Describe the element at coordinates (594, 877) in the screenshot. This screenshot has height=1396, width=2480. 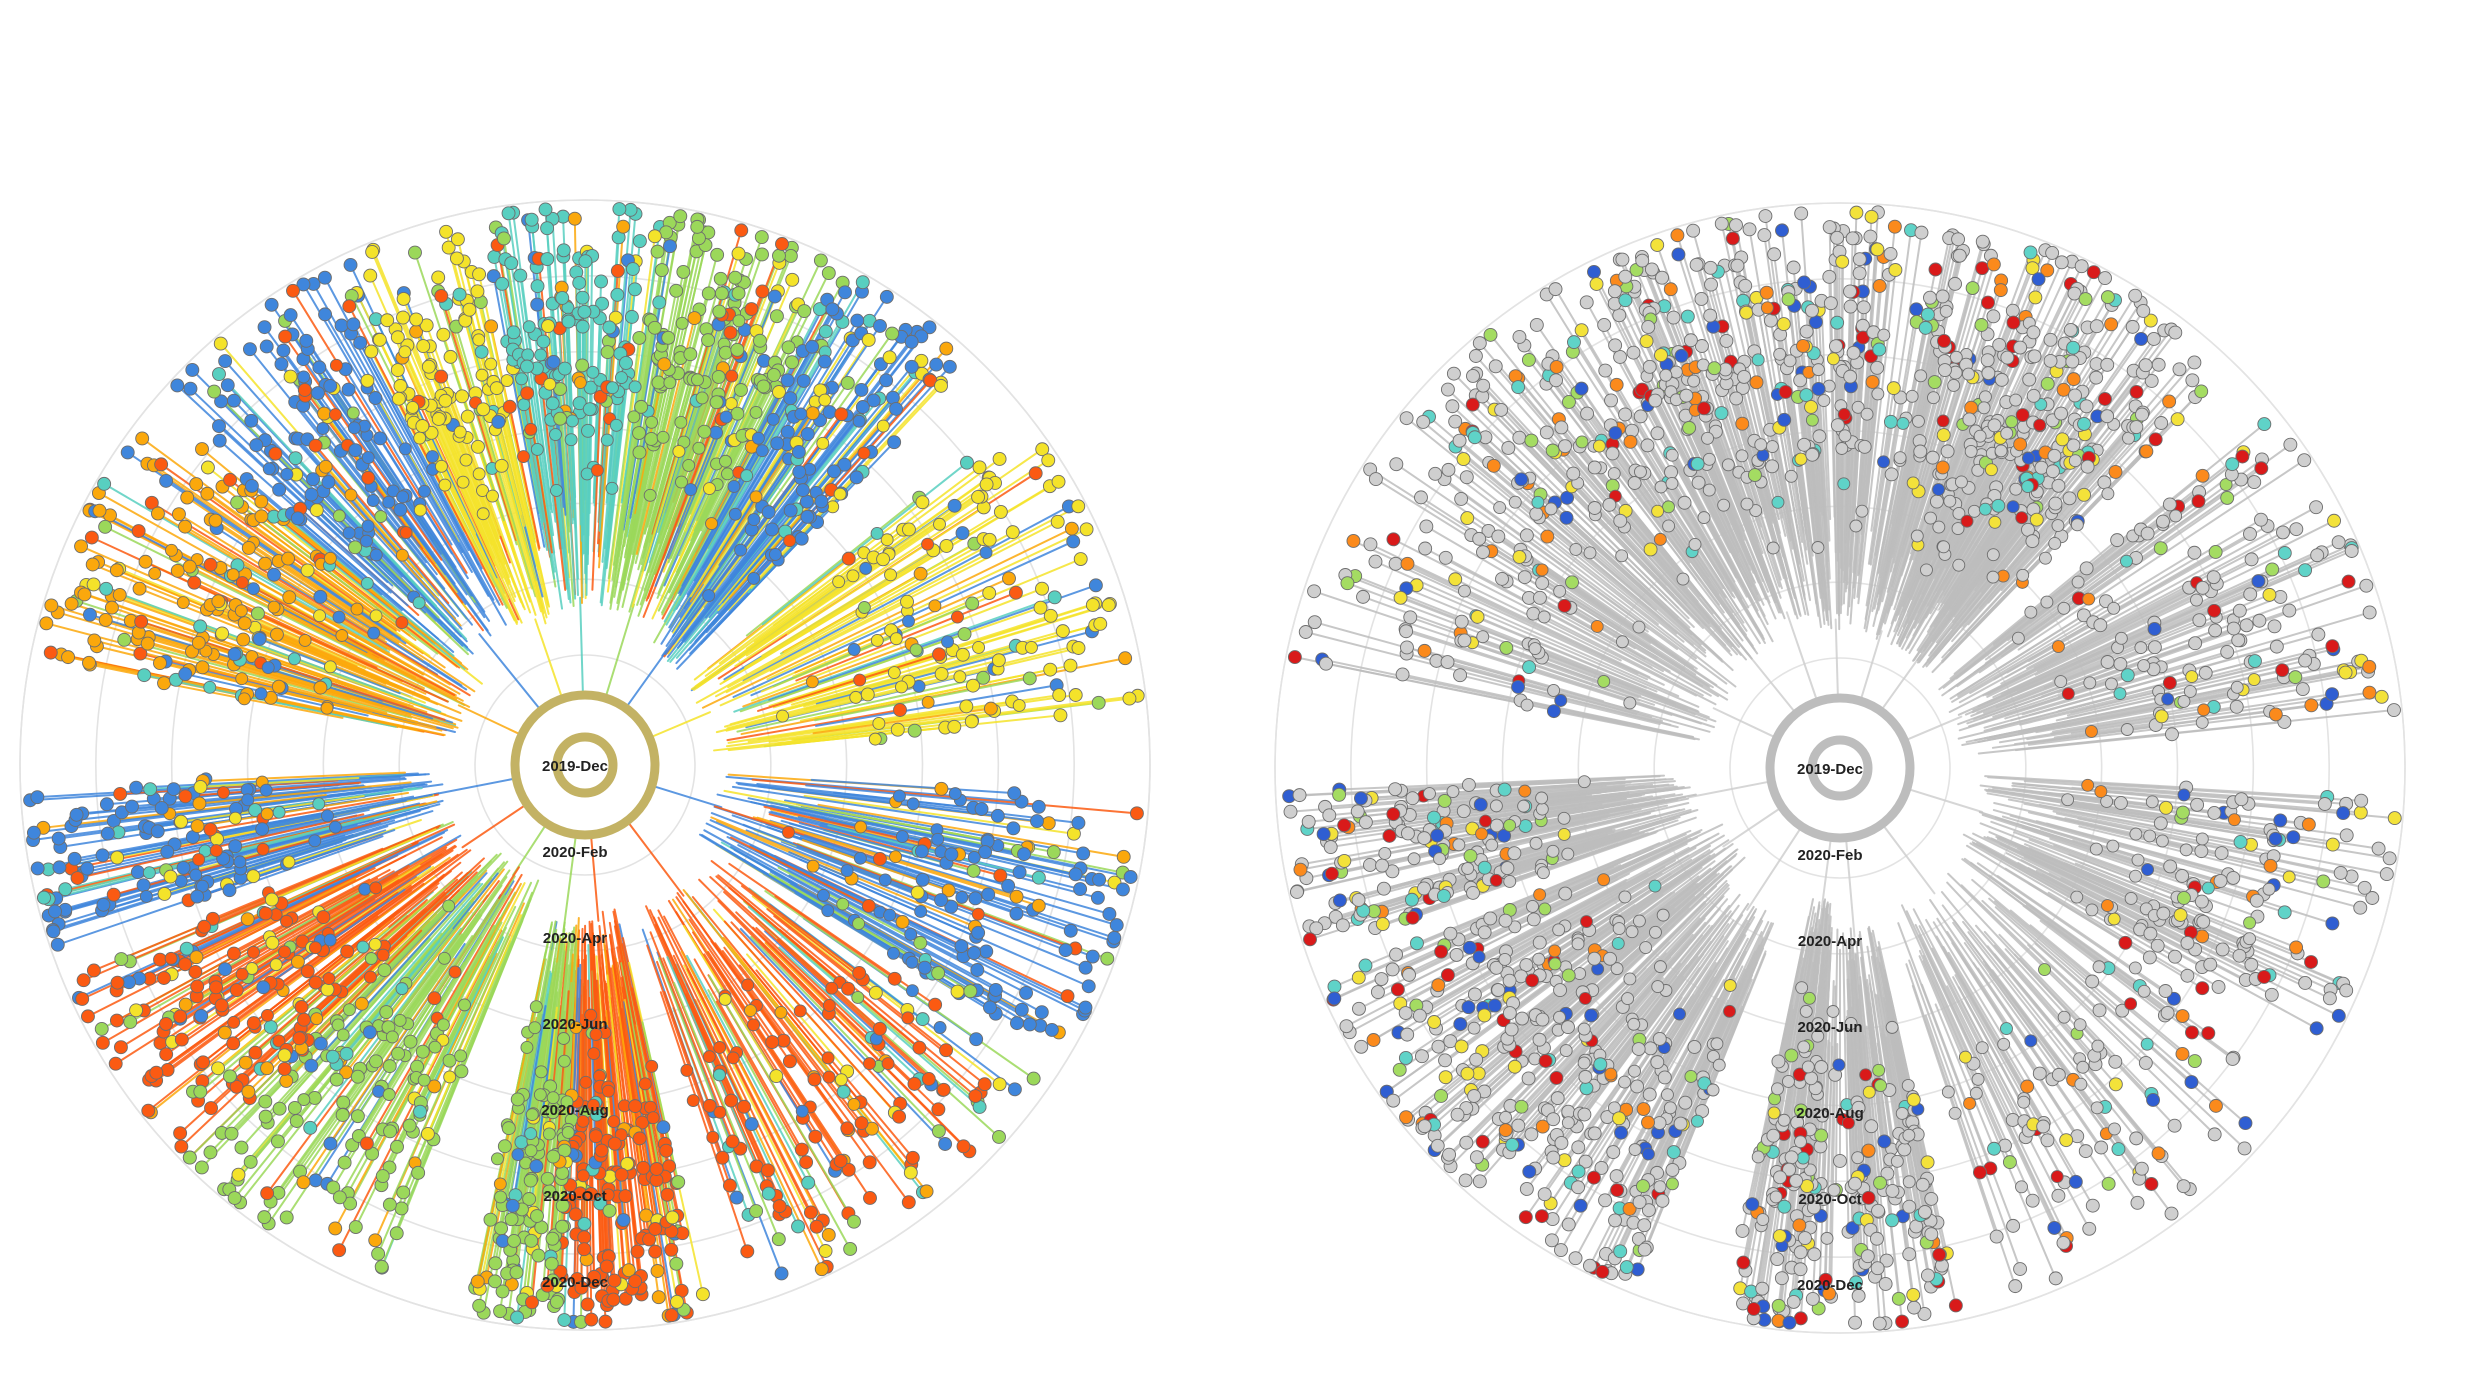
I see `clade-trunk` at that location.